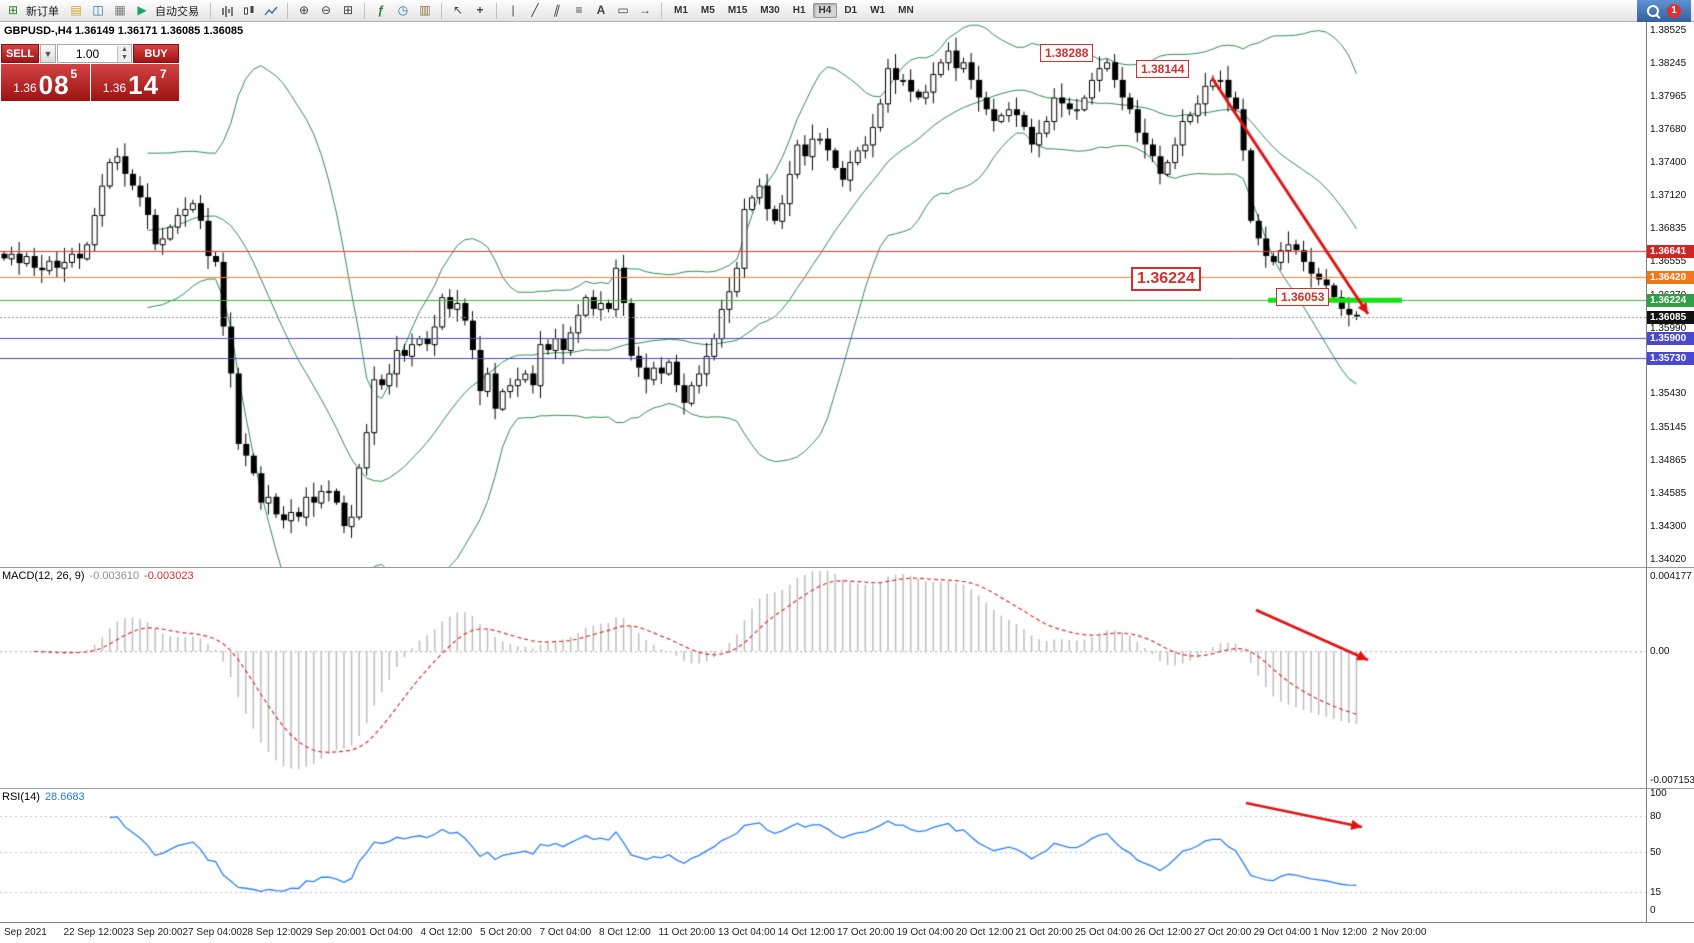 The height and width of the screenshot is (943, 1694). I want to click on scale-label: 1.34300, so click(1668, 527).